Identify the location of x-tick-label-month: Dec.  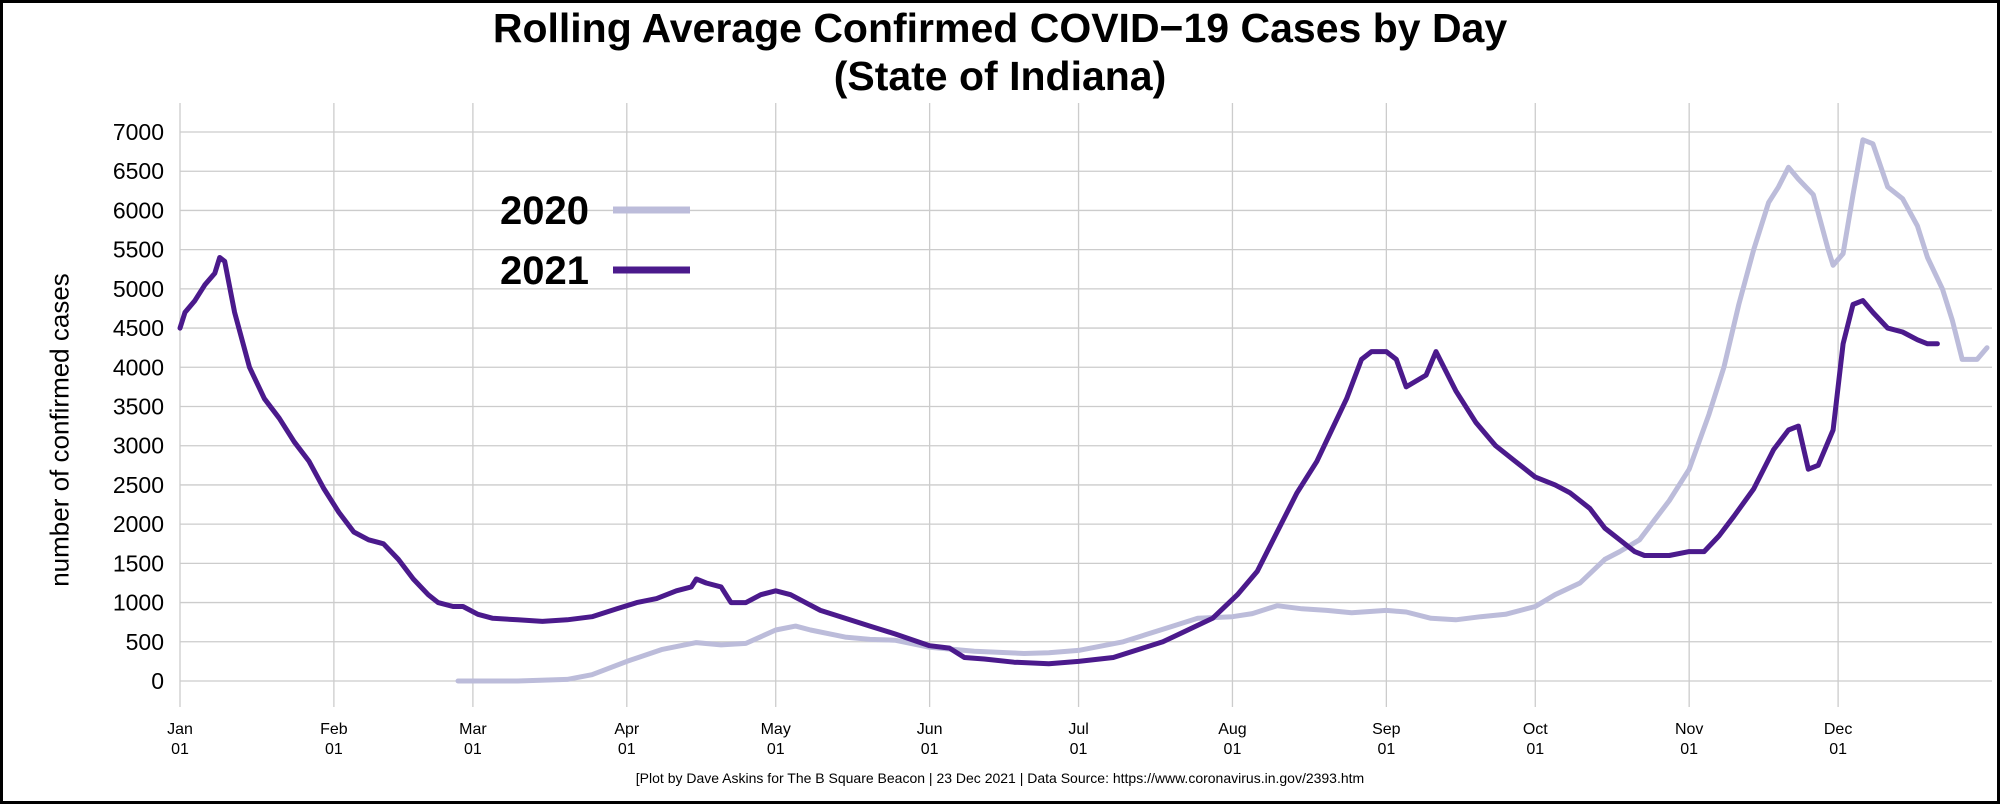
(1838, 729).